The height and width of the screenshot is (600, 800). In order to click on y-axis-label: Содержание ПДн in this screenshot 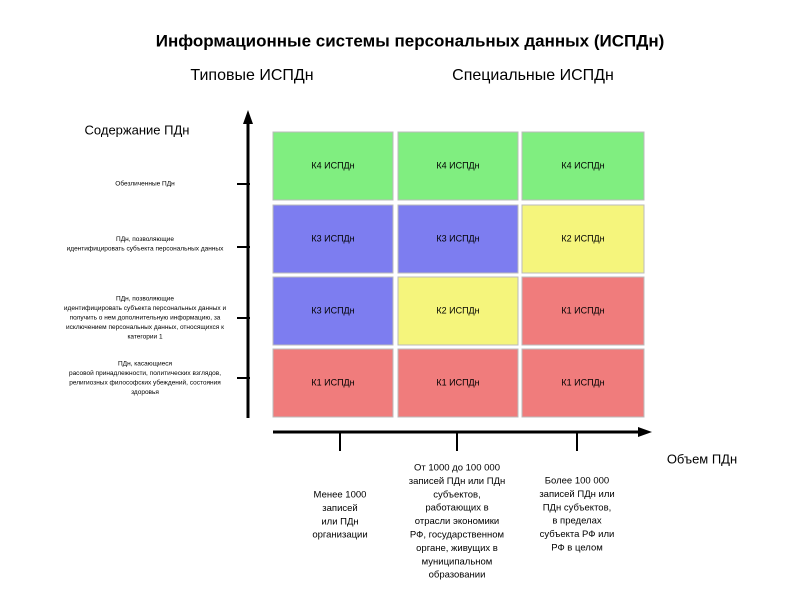, I will do `click(137, 129)`.